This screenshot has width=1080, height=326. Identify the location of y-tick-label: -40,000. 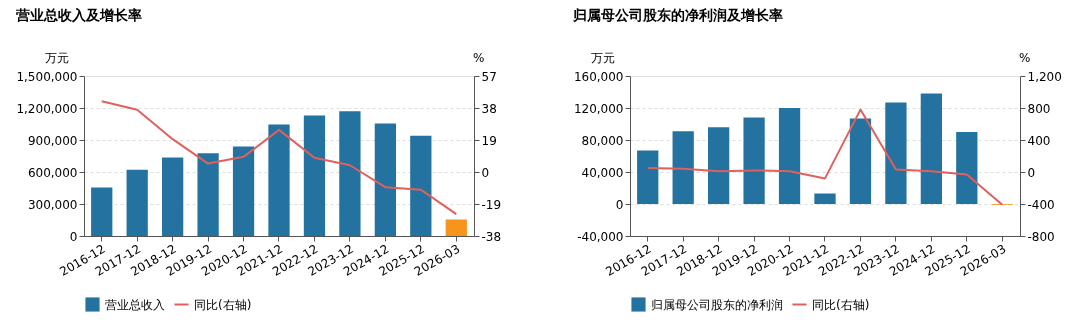
(600, 236).